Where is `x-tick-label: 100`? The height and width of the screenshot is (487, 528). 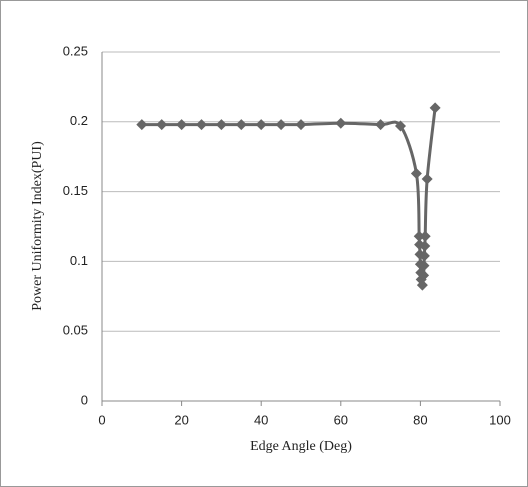 x-tick-label: 100 is located at coordinates (500, 419).